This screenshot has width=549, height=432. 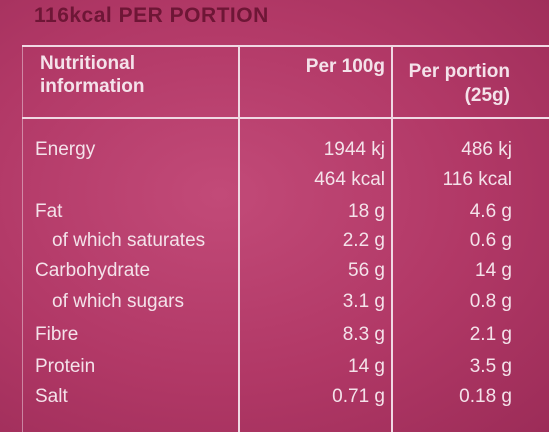 I want to click on per-100g-value: 2.2 g, so click(x=363, y=240).